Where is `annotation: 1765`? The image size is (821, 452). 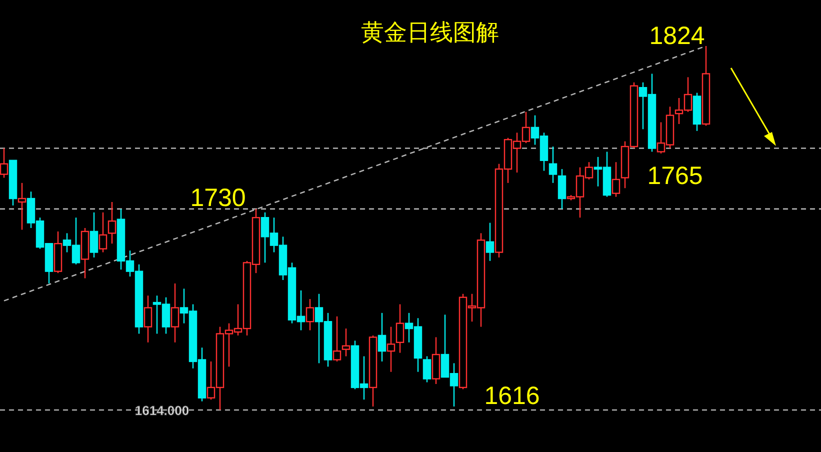 annotation: 1765 is located at coordinates (675, 176).